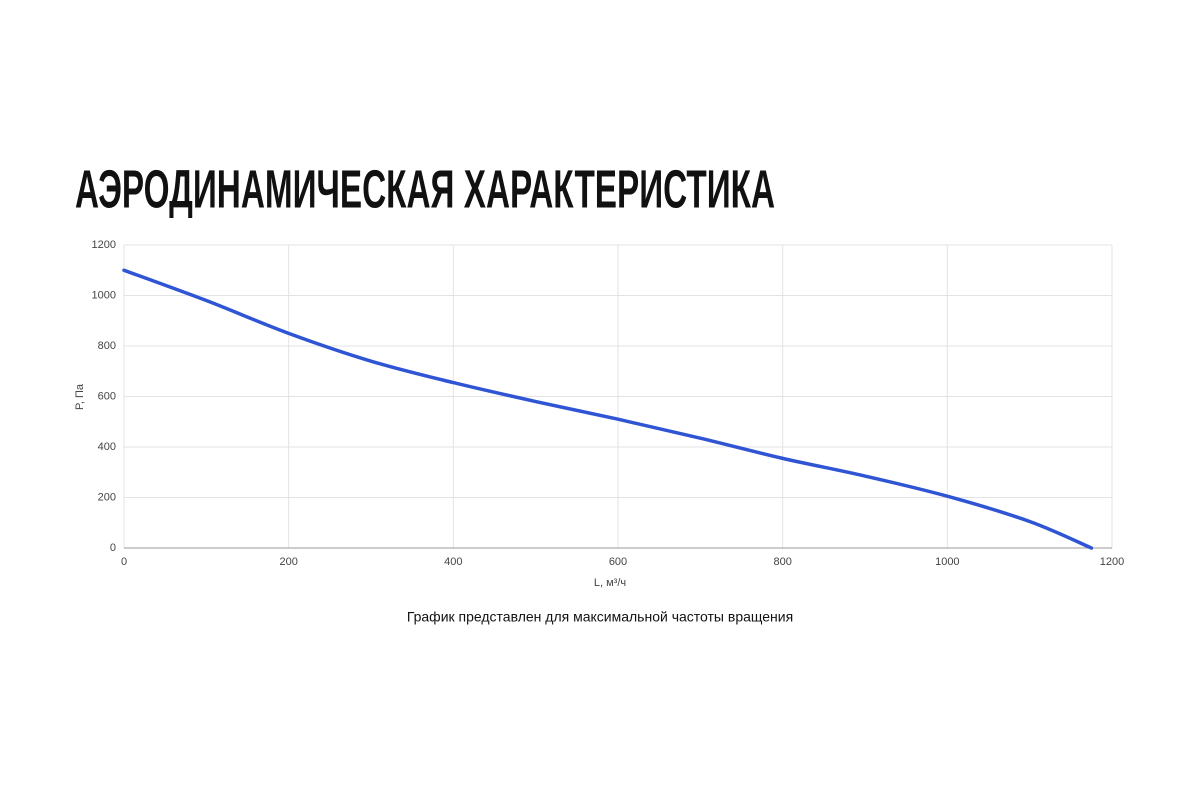 The width and height of the screenshot is (1200, 800). Describe the element at coordinates (453, 562) in the screenshot. I see `x-tick-label: 400` at that location.